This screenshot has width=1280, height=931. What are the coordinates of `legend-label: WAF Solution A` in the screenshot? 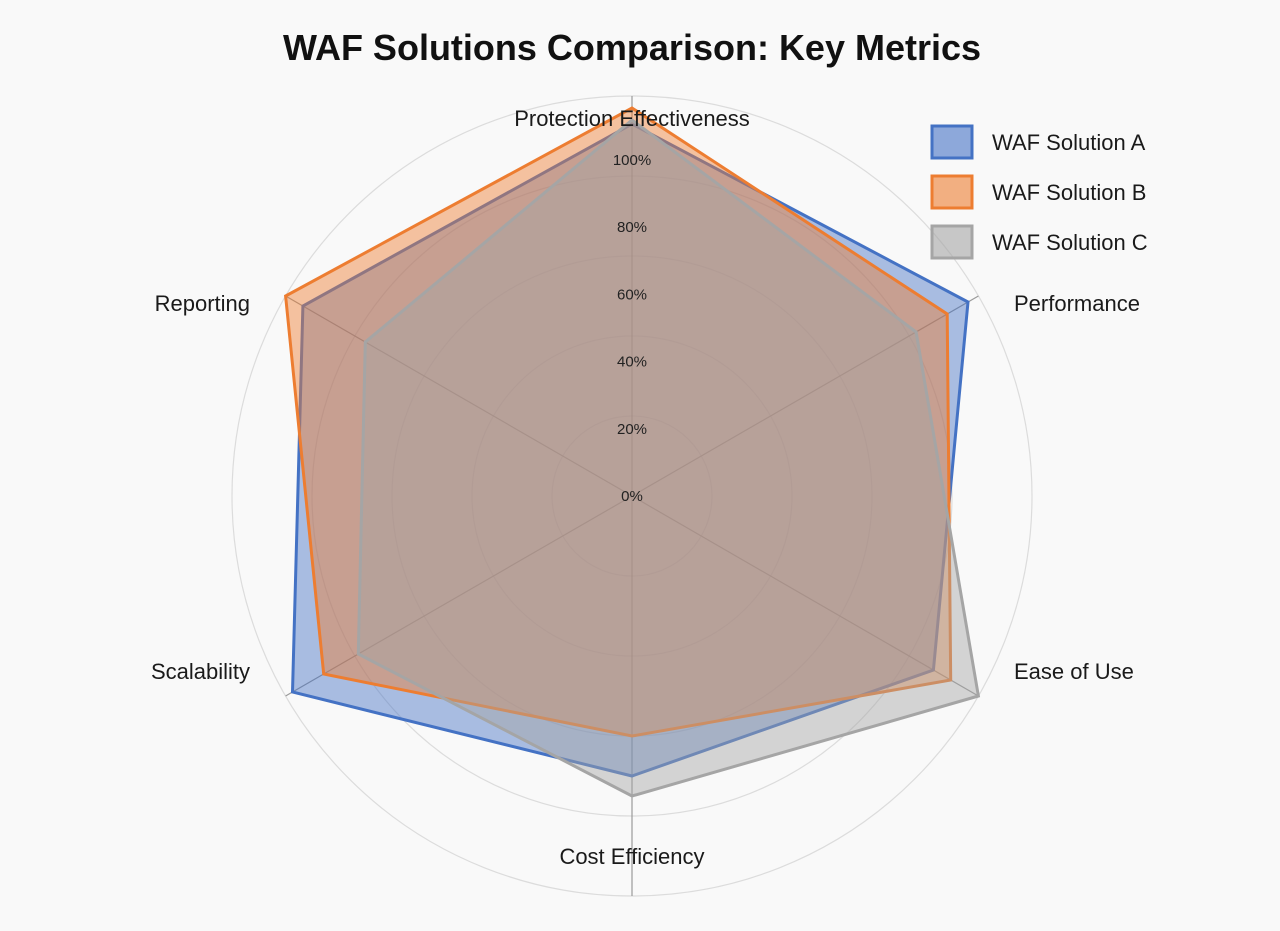 It's located at (1069, 142).